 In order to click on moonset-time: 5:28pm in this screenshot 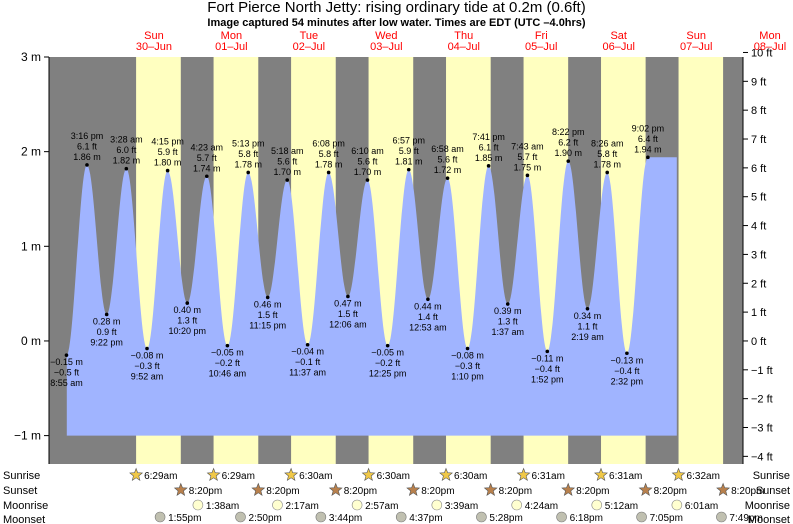, I will do `click(505, 518)`.